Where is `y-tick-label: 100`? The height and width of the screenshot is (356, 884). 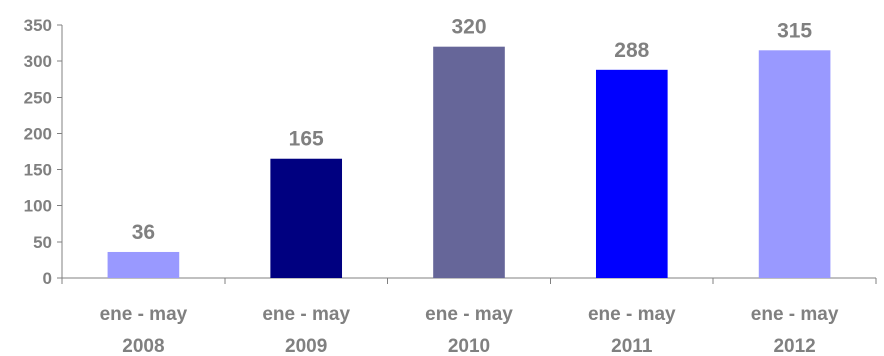 y-tick-label: 100 is located at coordinates (38, 206).